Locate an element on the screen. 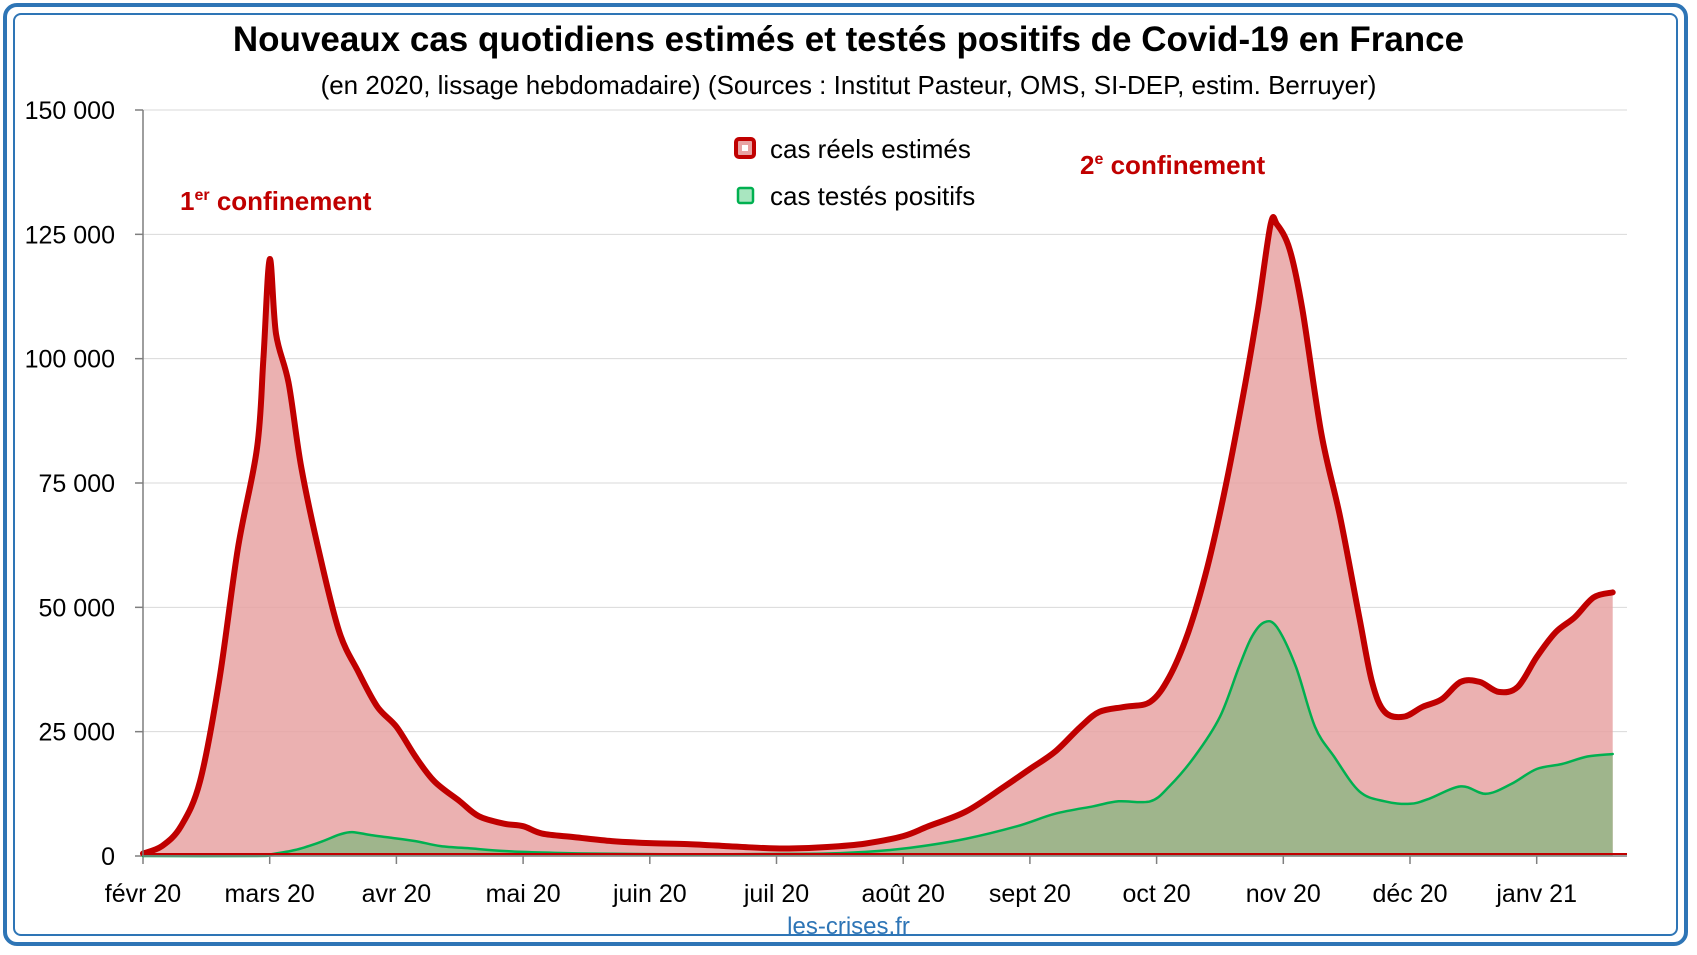 This screenshot has width=1697, height=955. annotation-second-prefix: 2 is located at coordinates (1087, 165).